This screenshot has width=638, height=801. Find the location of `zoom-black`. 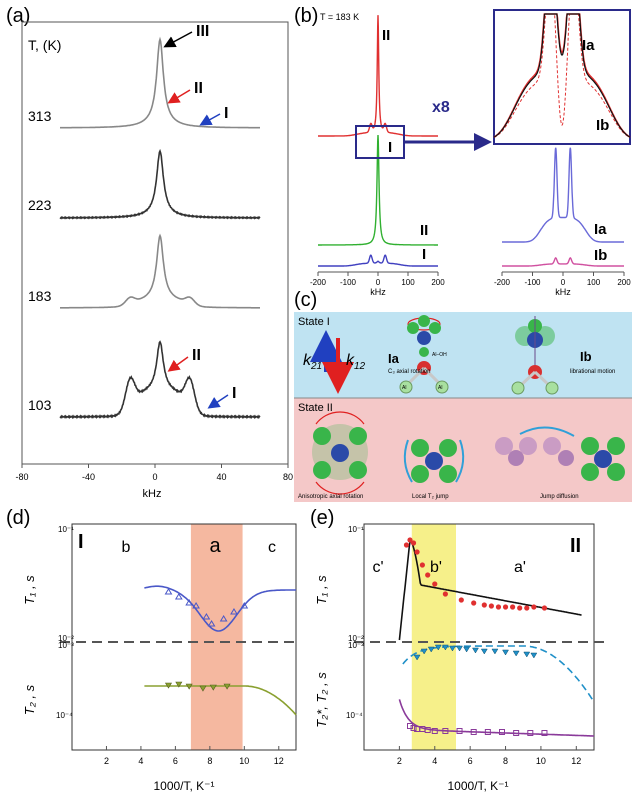

zoom-black is located at coordinates (562, 75).